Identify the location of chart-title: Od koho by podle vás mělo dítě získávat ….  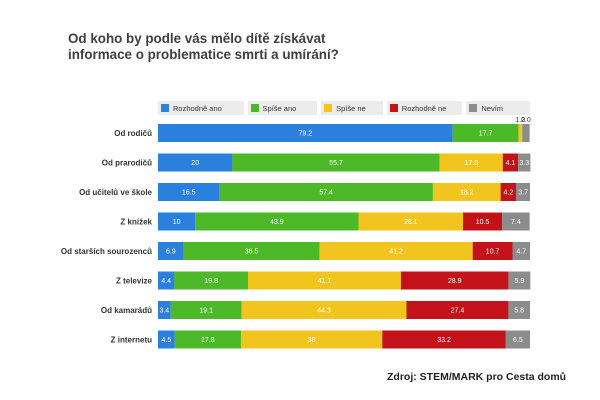
(233, 47).